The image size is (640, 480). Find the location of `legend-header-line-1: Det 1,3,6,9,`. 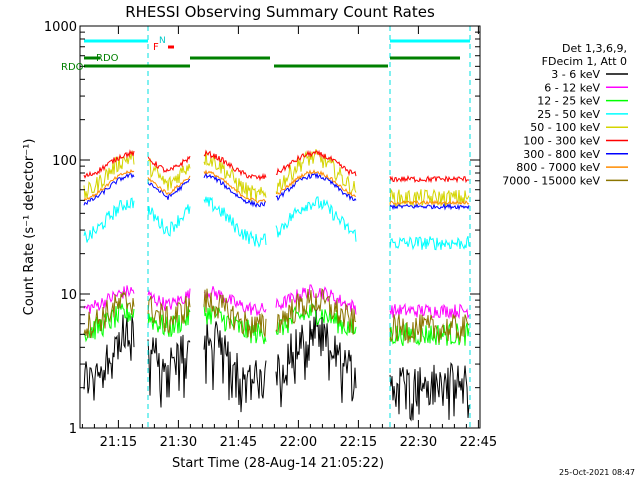

legend-header-line-1: Det 1,3,6,9, is located at coordinates (594, 48).